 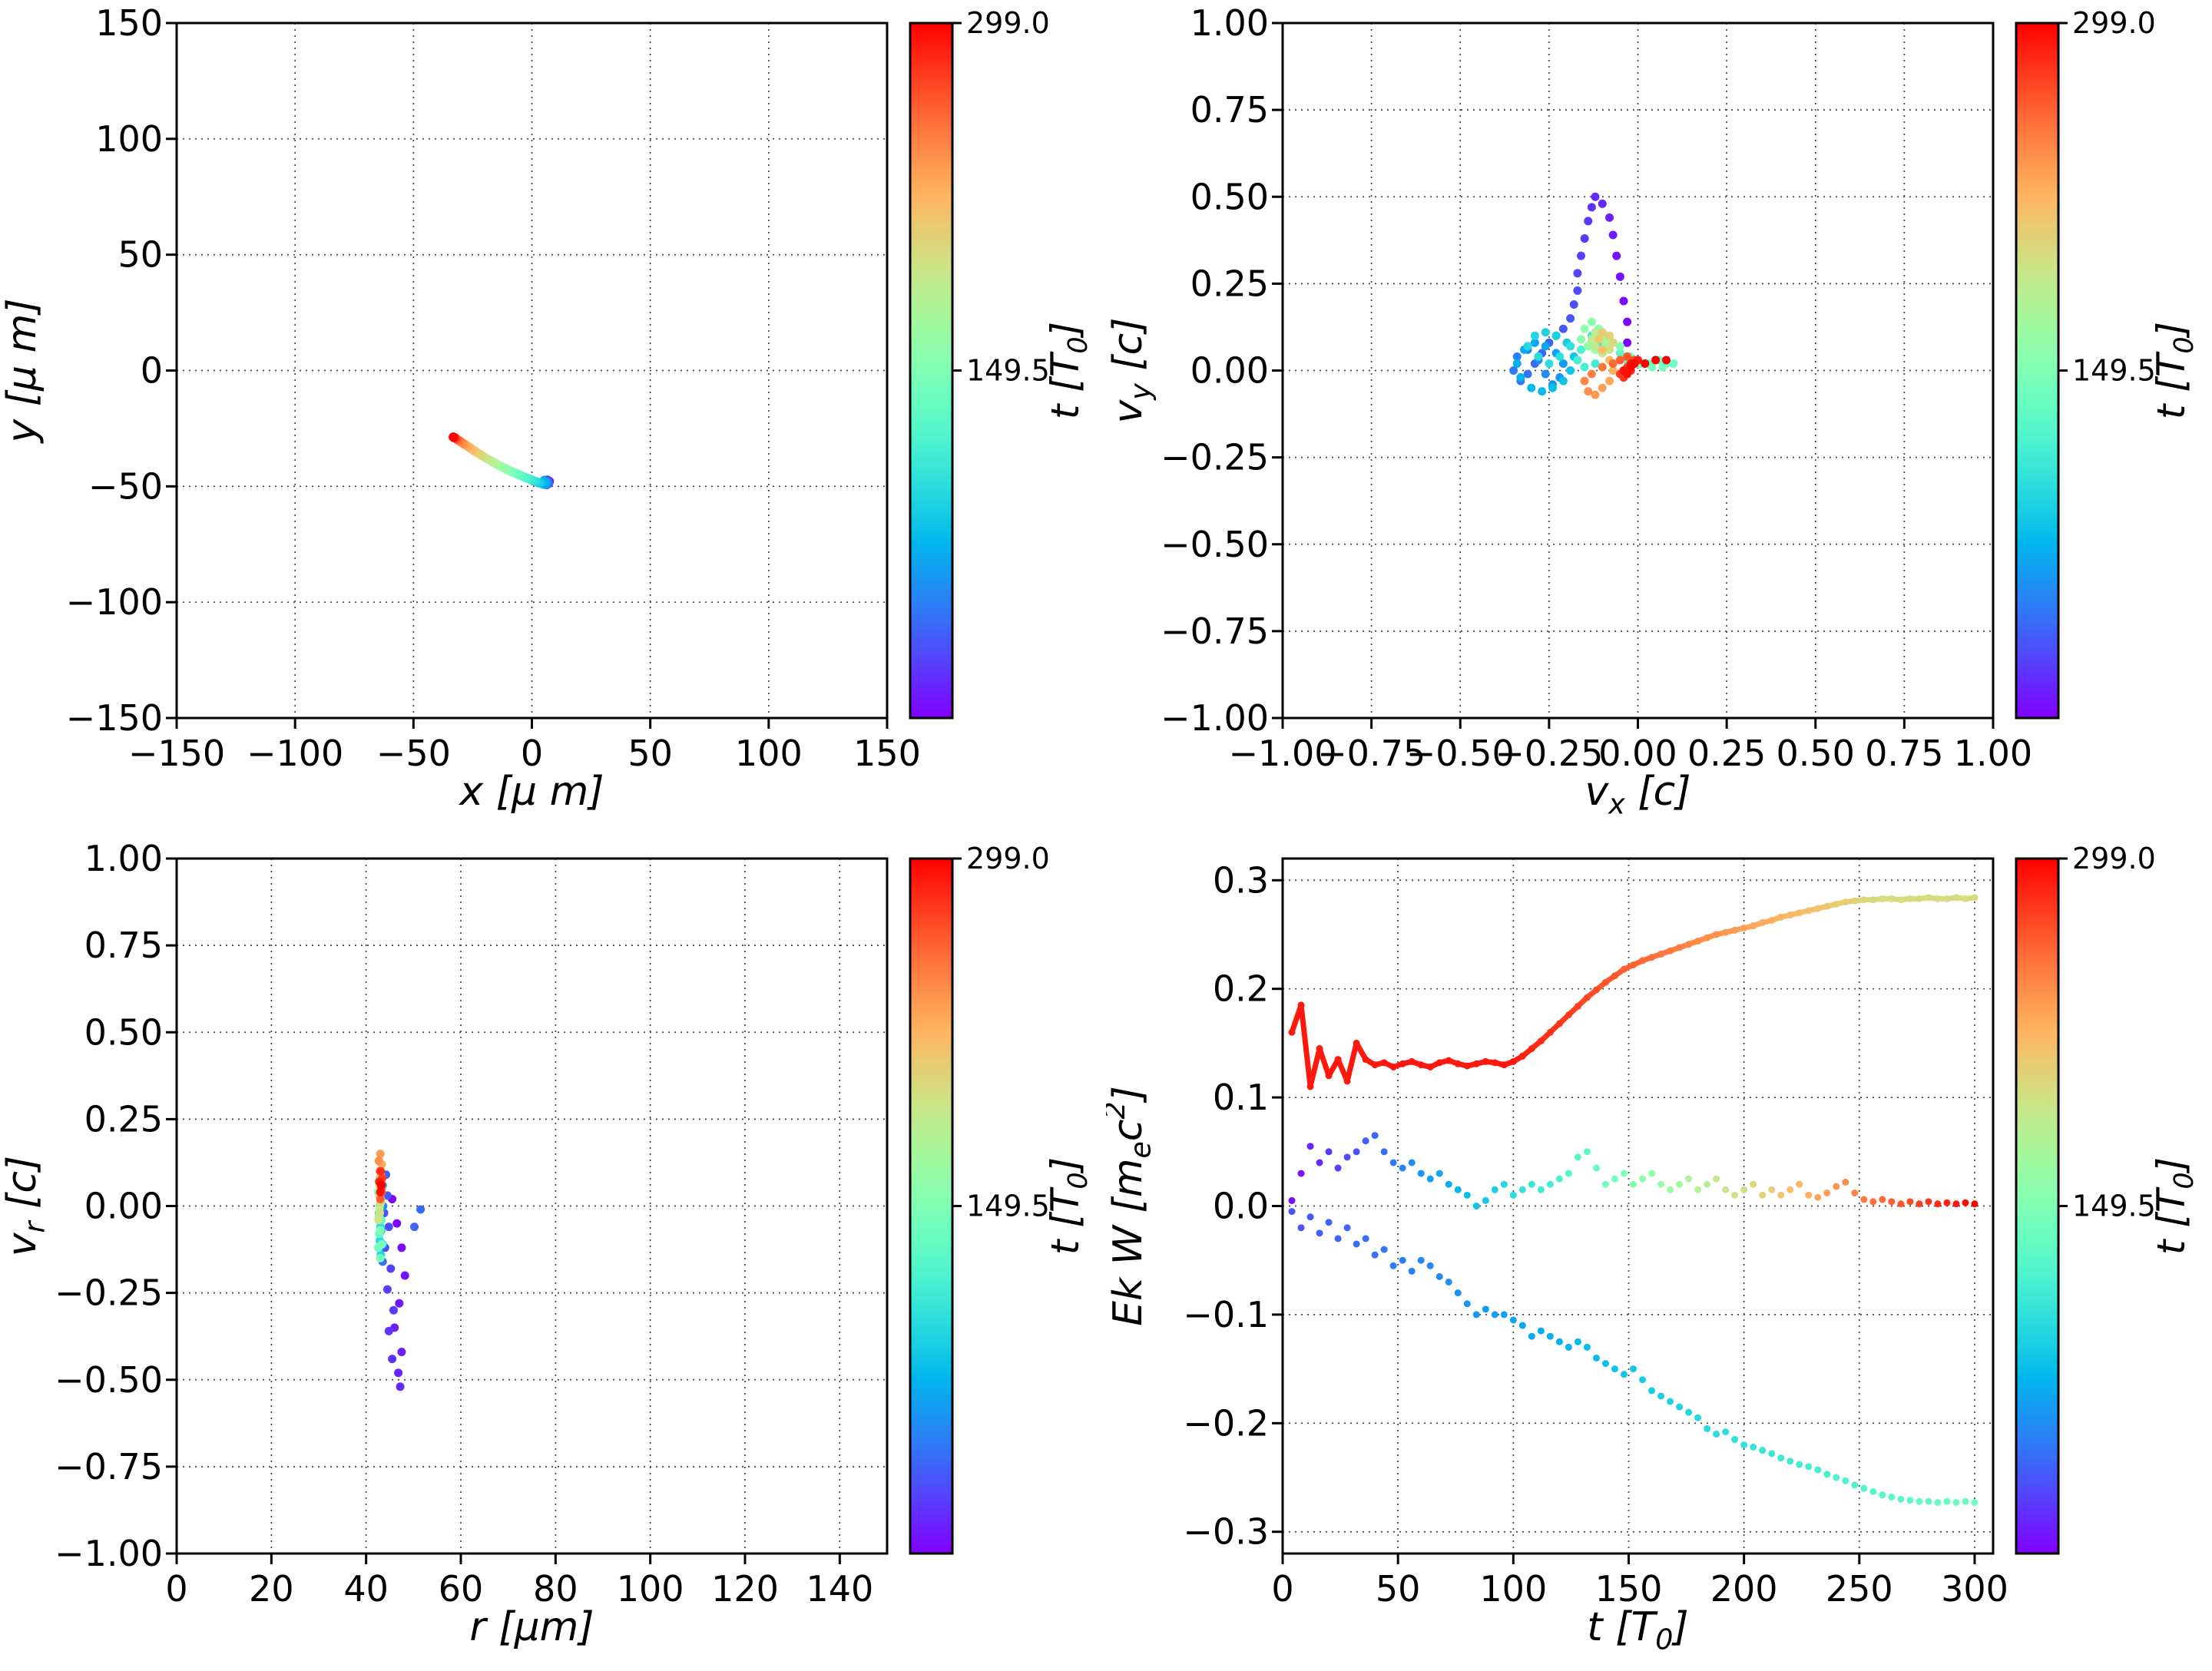 What do you see at coordinates (531, 1627) in the screenshot?
I see `x-axis-label: r [μm]` at bounding box center [531, 1627].